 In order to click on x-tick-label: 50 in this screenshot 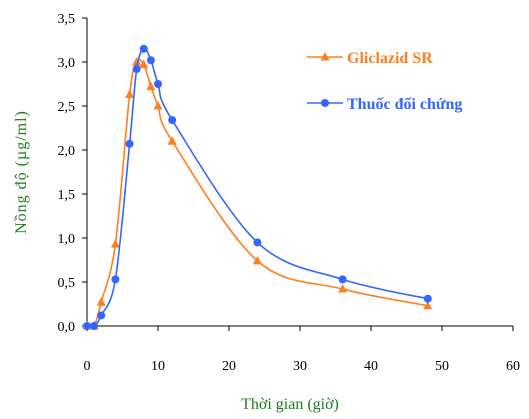, I will do `click(442, 366)`.